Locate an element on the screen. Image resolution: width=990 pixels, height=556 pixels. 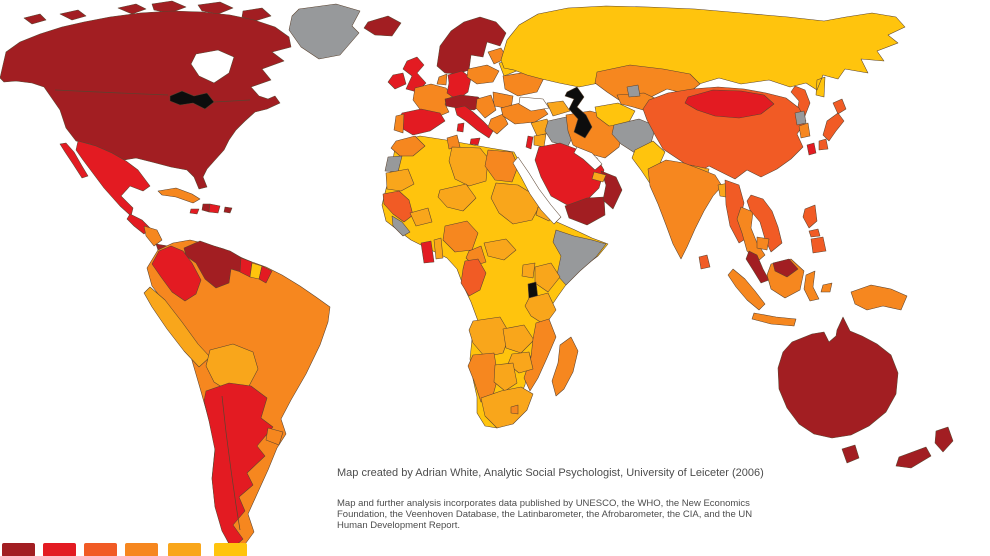
region-jamaica is located at coordinates (194, 211).